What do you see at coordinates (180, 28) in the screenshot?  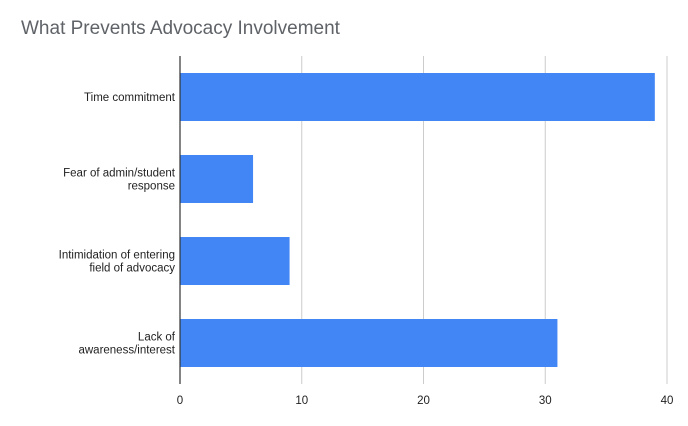 I see `chart-title: What Prevents Advocacy Involvement` at bounding box center [180, 28].